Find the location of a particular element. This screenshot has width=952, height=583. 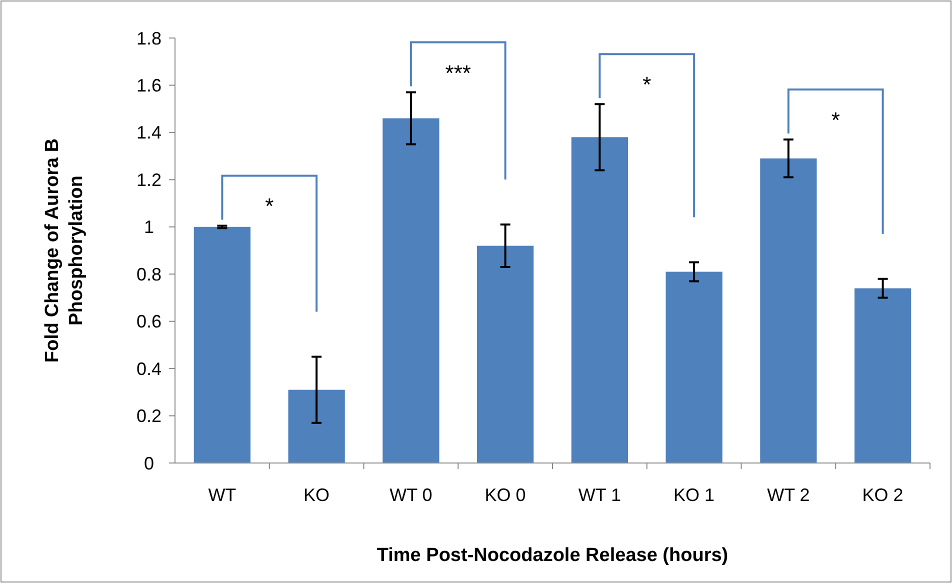

y-tick-label: 0.8 is located at coordinates (149, 274).